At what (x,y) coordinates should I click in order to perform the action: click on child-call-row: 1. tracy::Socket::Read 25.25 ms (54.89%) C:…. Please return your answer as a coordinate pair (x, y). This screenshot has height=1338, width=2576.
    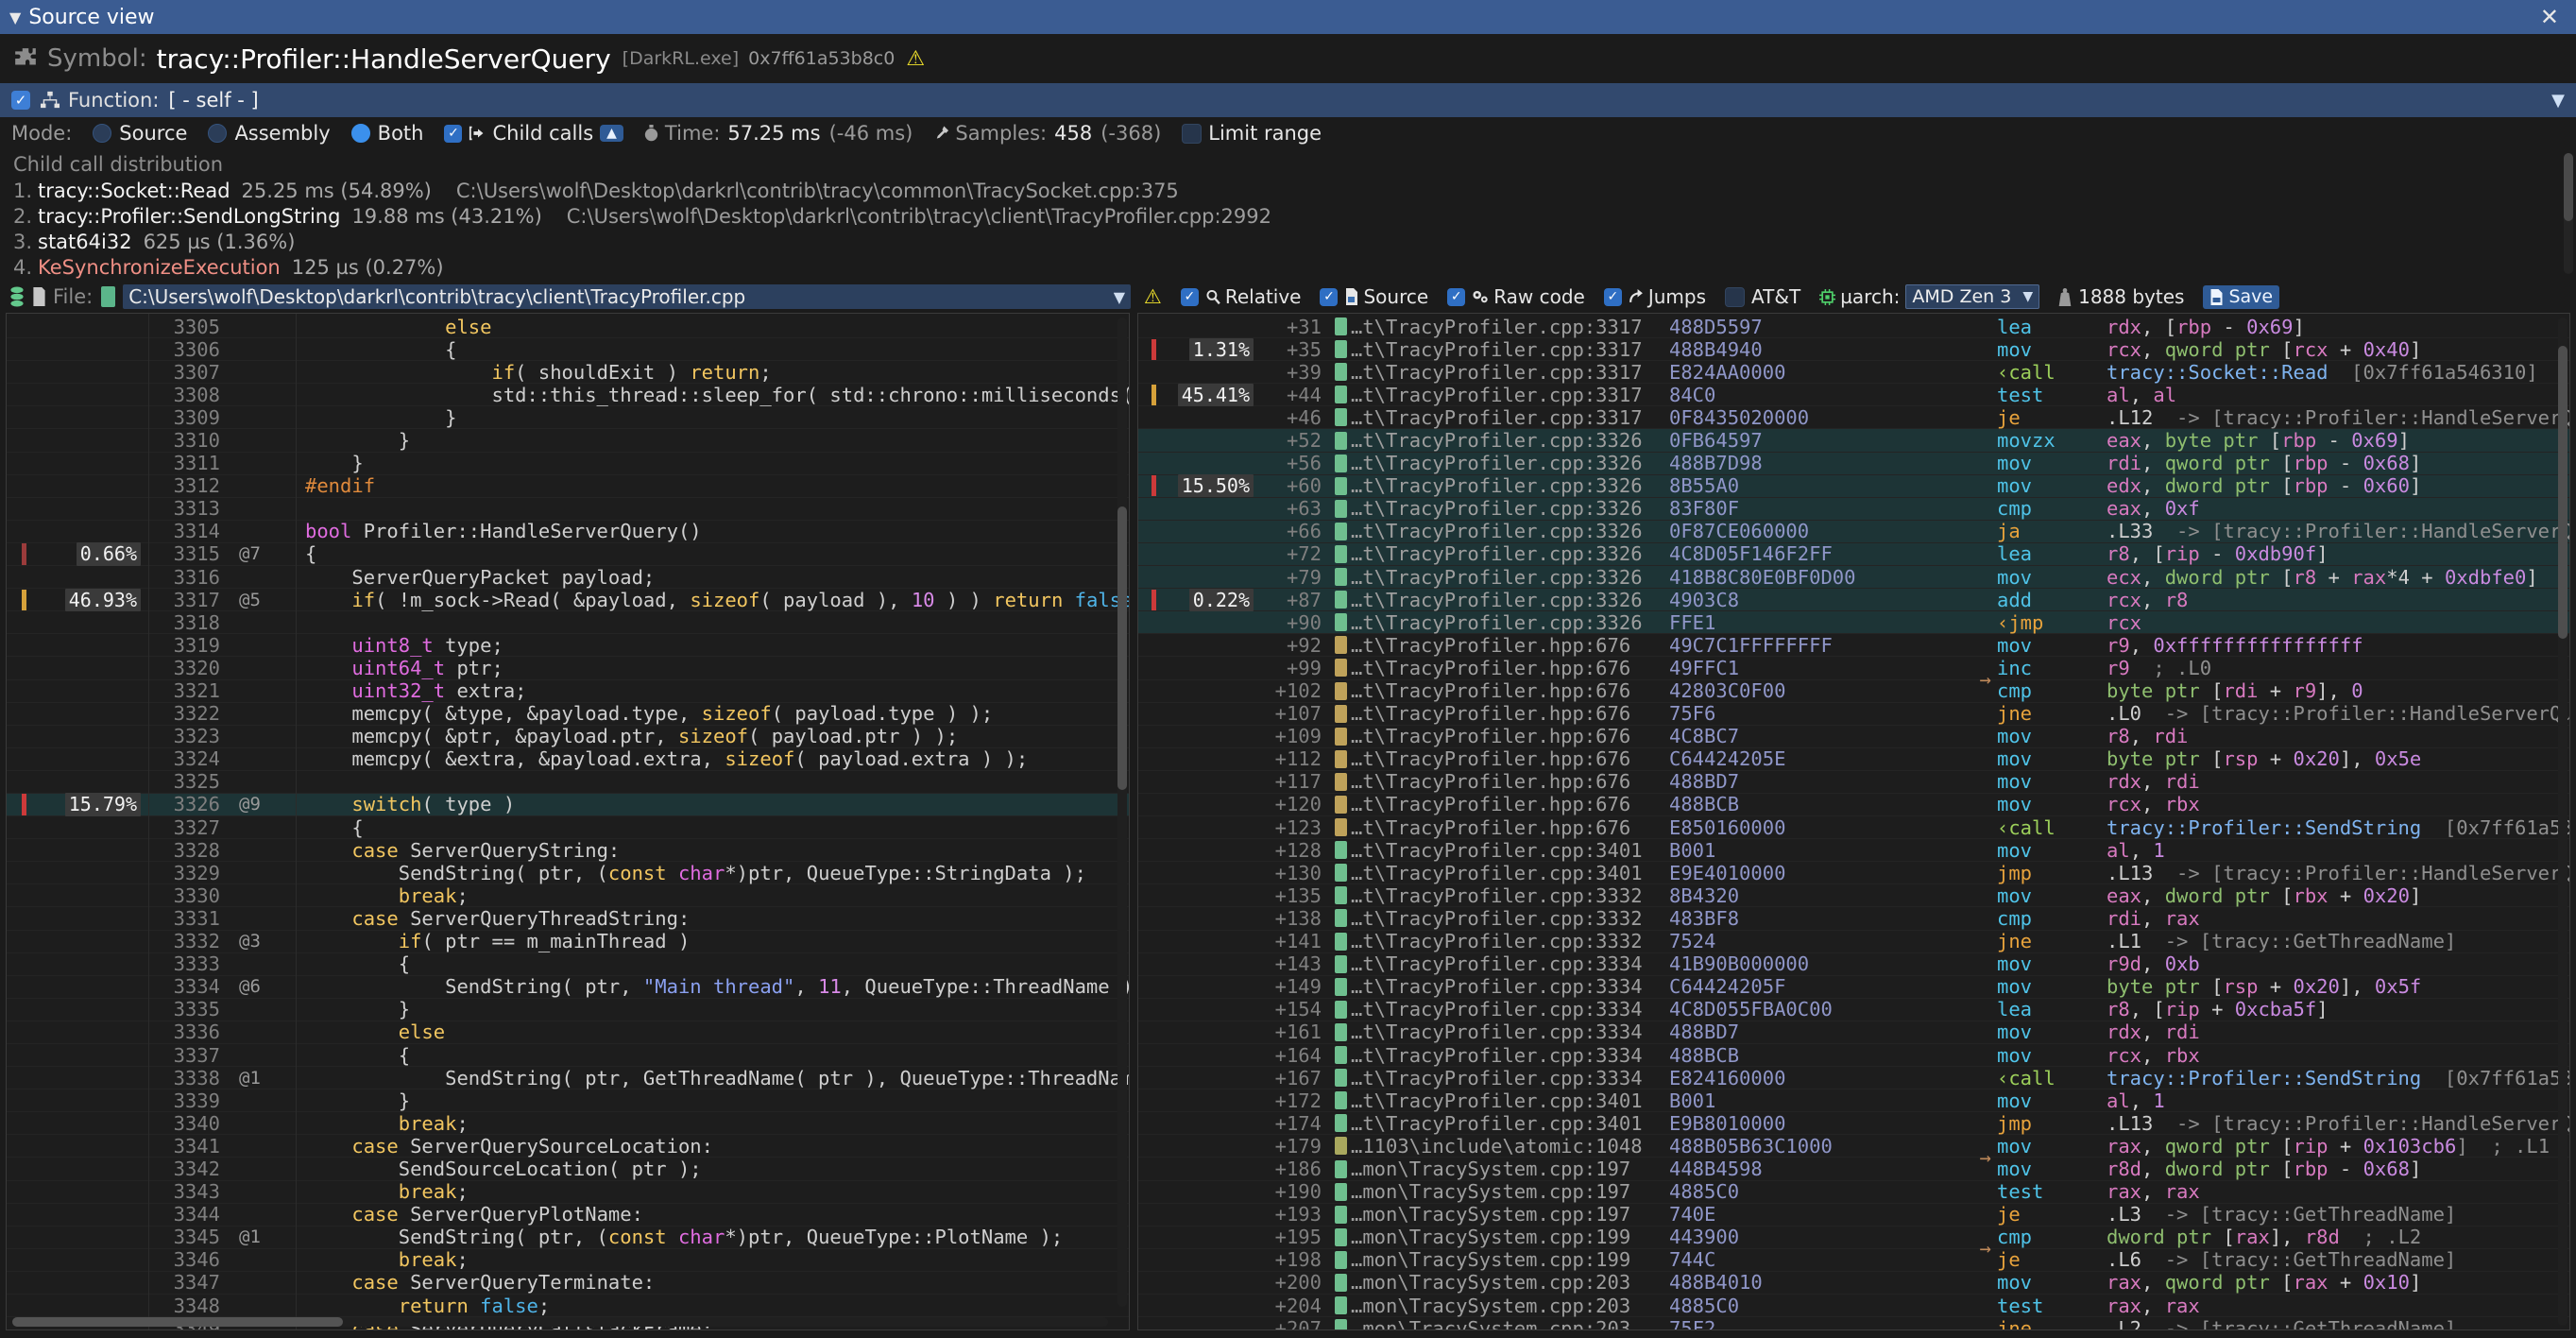
    Looking at the image, I should click on (1288, 191).